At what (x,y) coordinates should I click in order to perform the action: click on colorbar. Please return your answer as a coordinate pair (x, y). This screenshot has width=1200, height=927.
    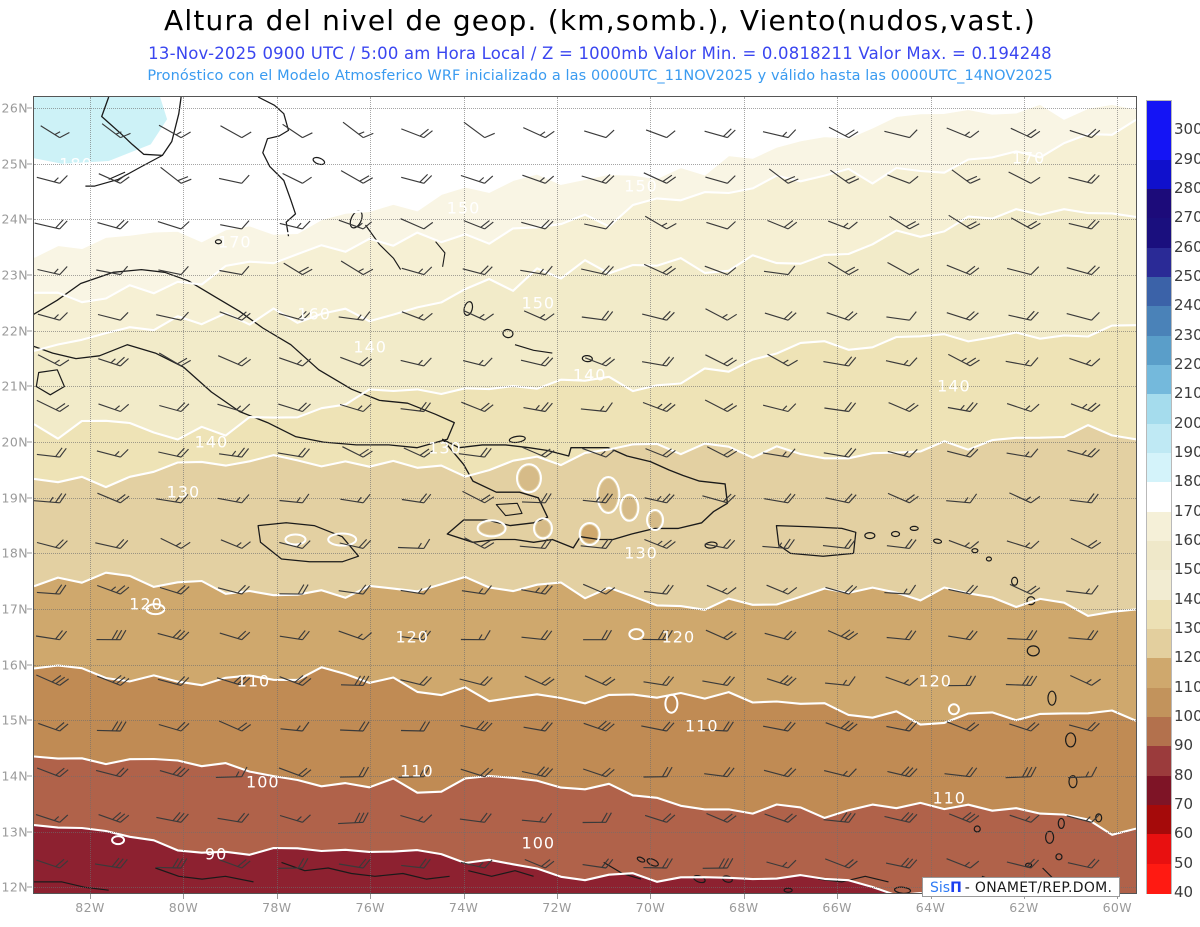
    Looking at the image, I should click on (1159, 497).